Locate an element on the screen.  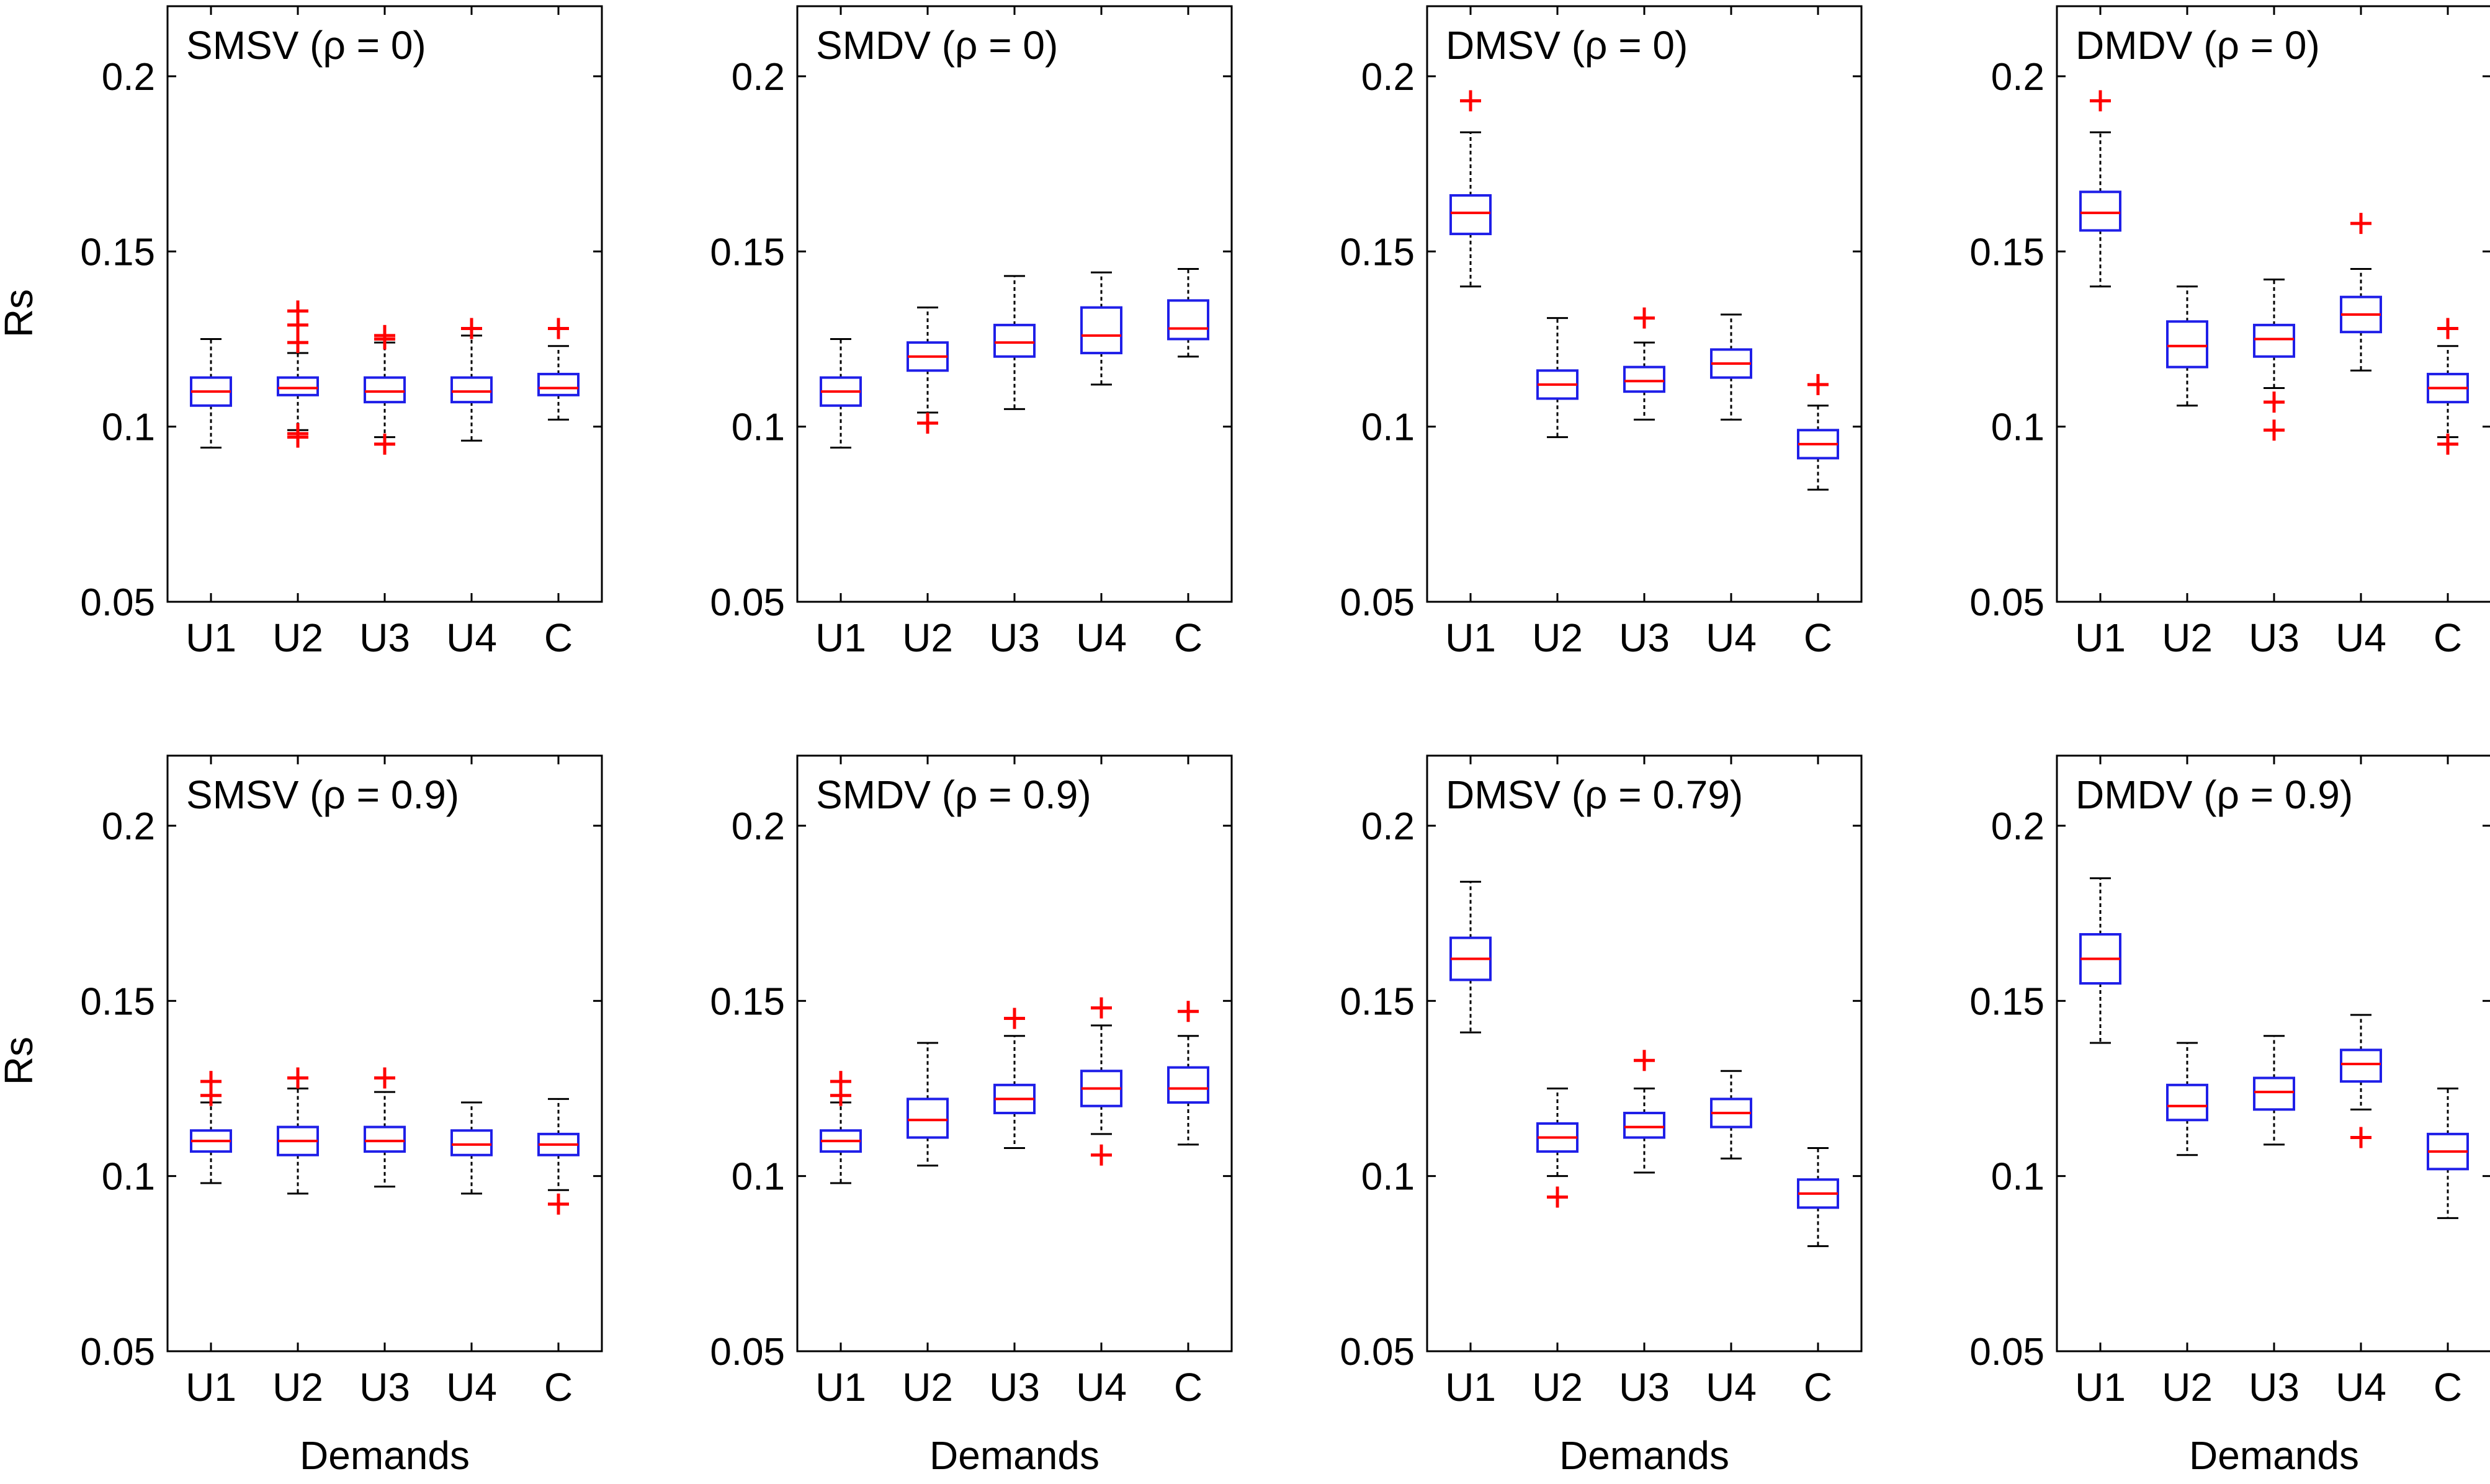
x-tick-label: U3 is located at coordinates (384, 637).